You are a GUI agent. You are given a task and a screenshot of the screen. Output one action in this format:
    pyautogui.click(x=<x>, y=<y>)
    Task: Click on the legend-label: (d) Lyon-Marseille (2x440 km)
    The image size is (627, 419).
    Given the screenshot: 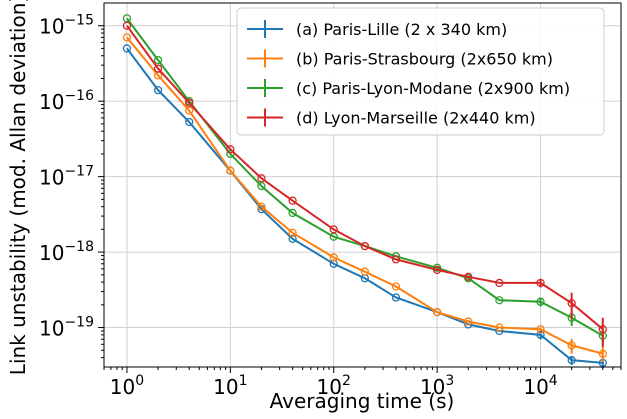 What is the action you would take?
    pyautogui.click(x=416, y=118)
    